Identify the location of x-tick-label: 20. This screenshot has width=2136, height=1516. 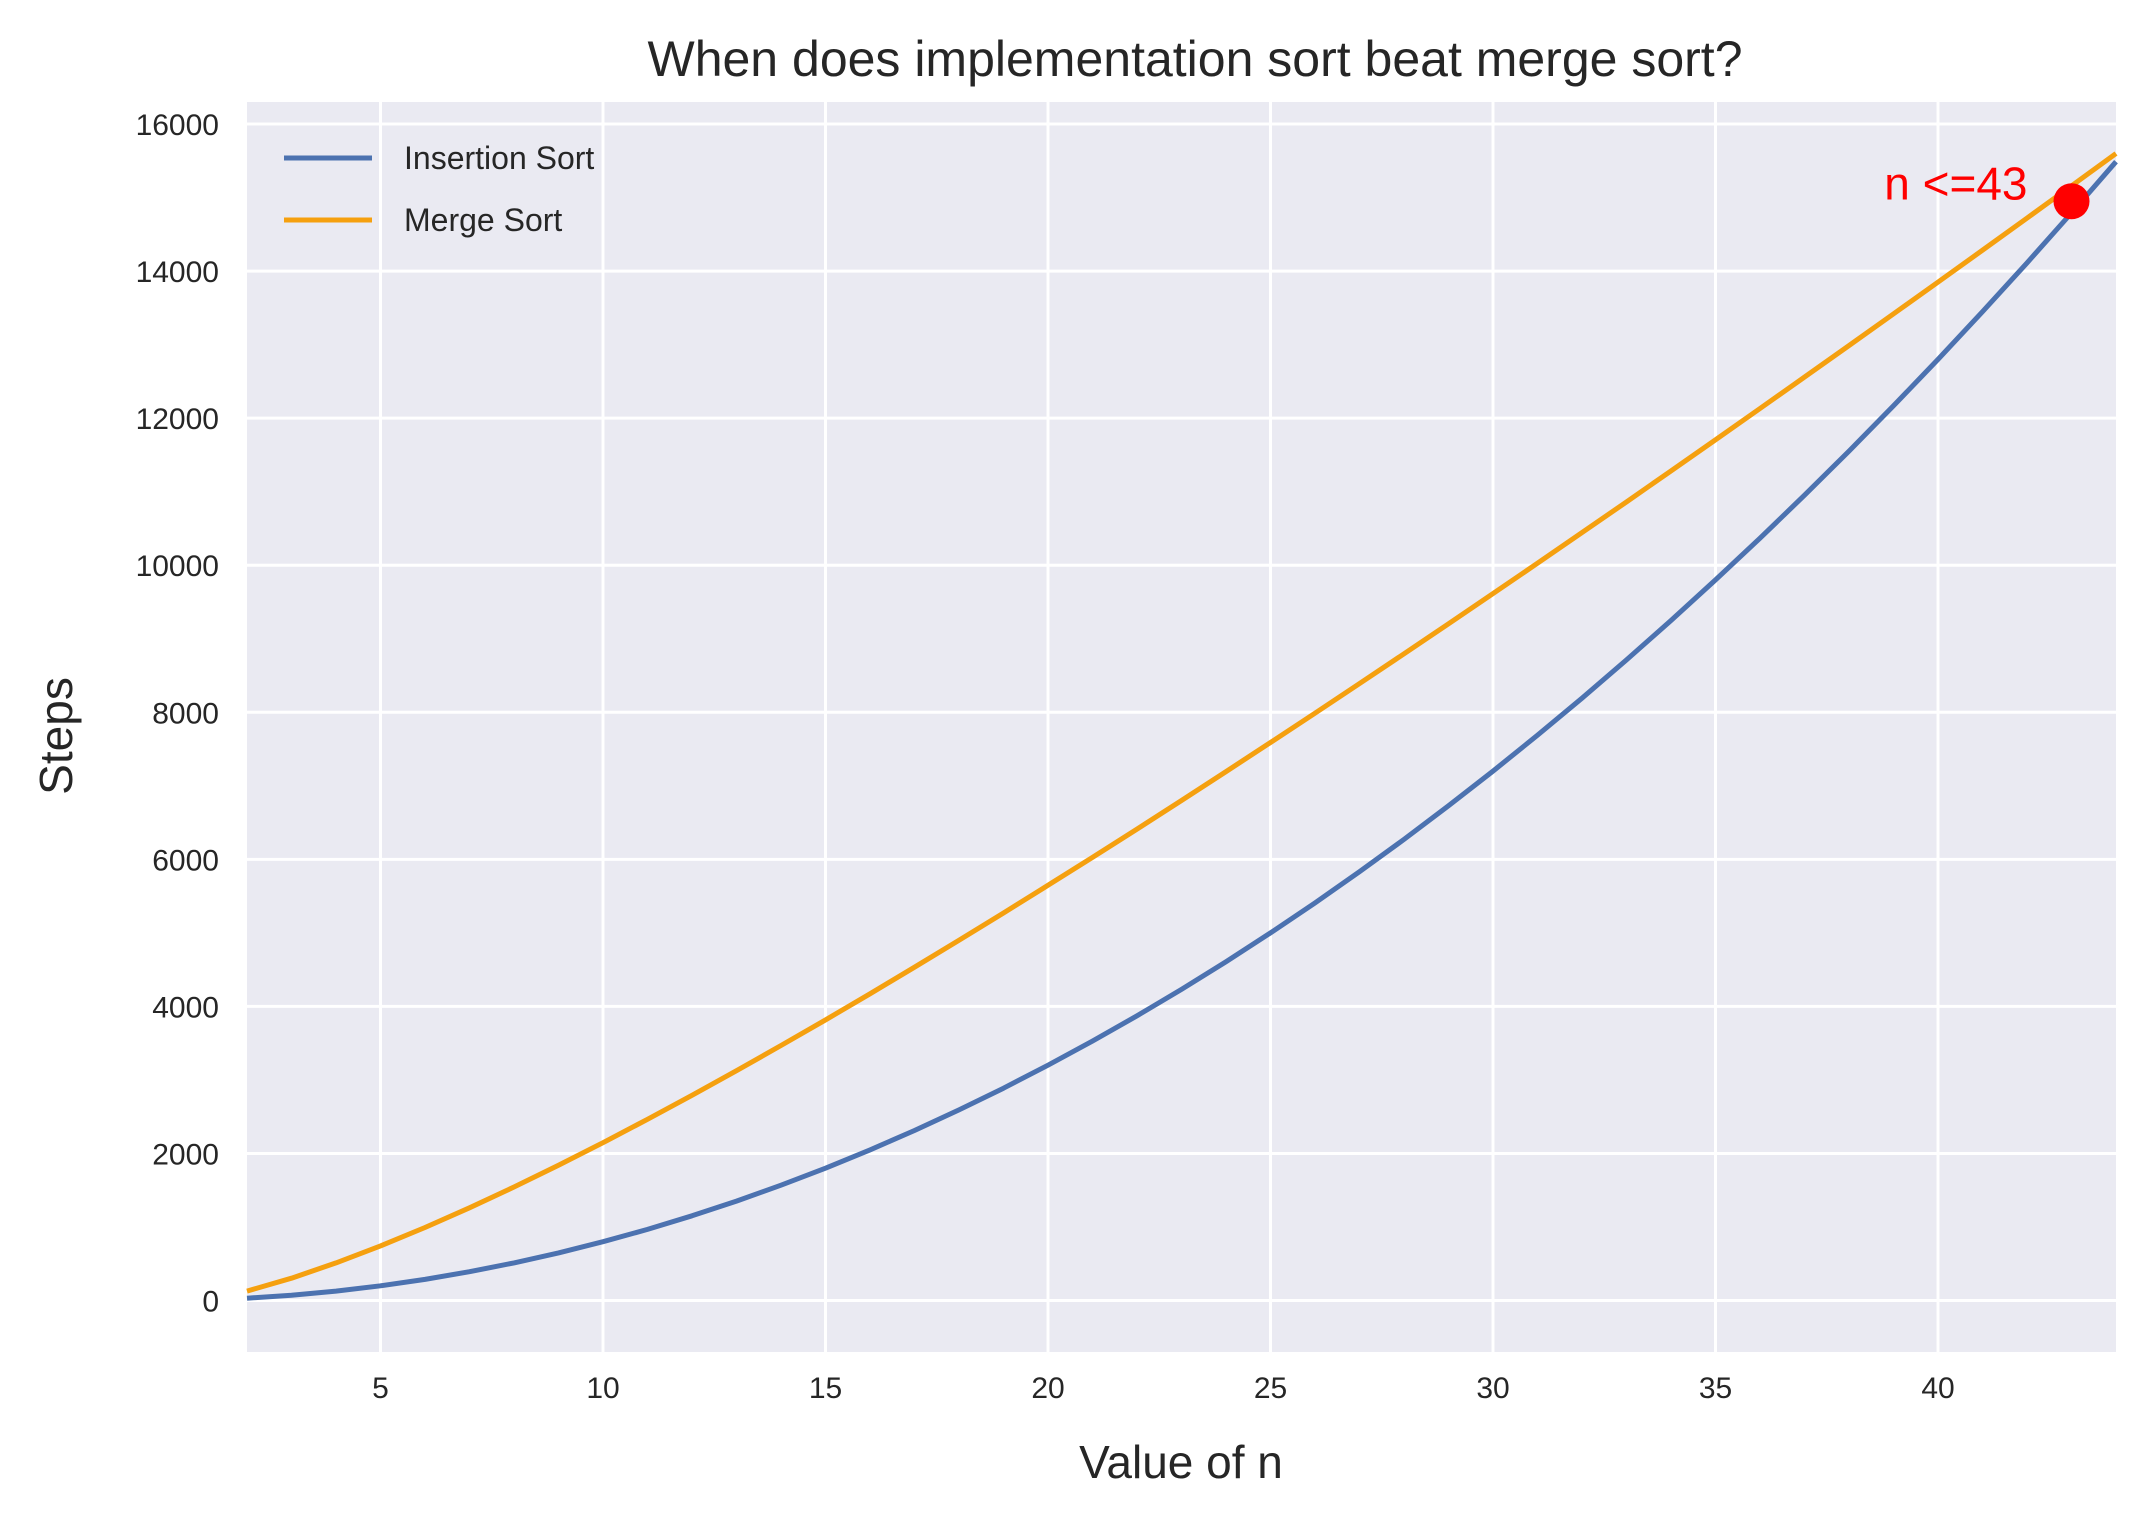
(1047, 1388).